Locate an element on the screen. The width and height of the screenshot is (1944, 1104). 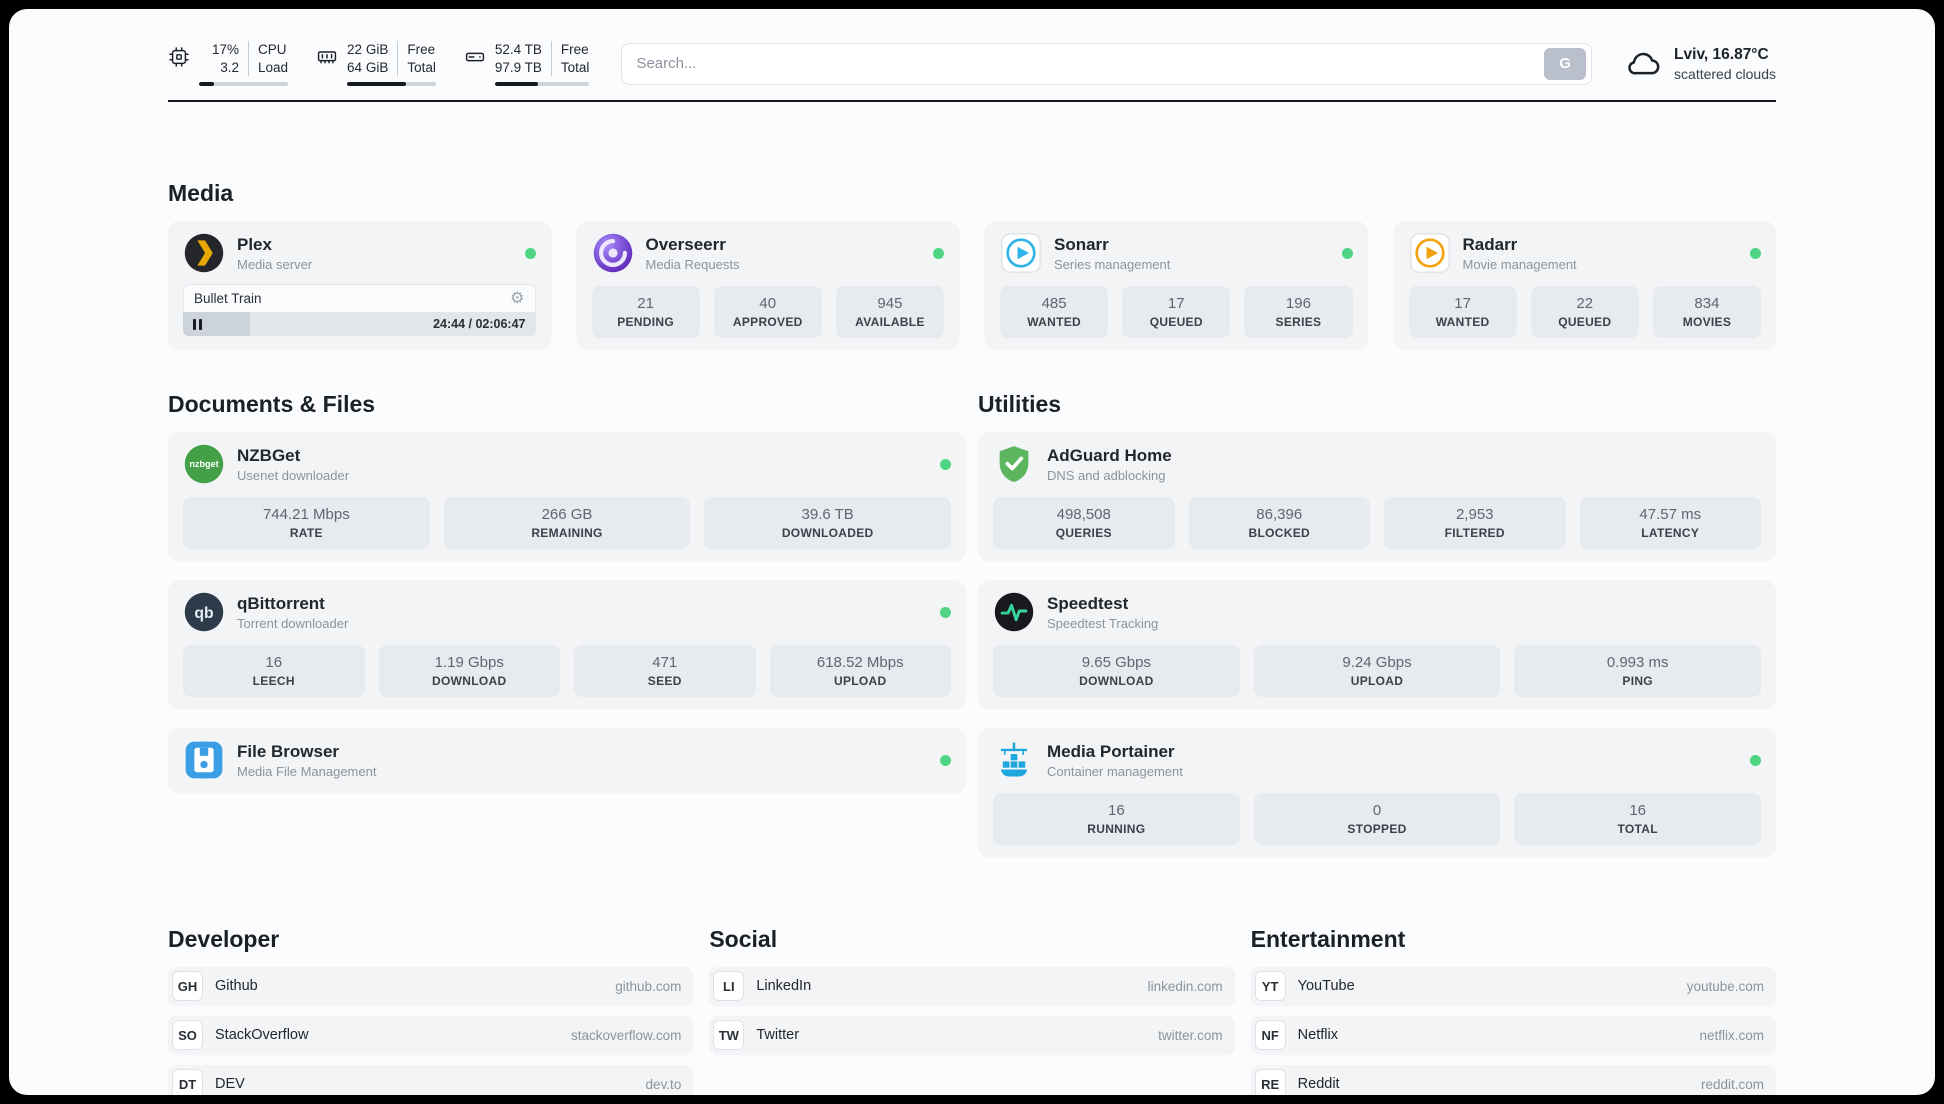
weather-condition: scattered clouds is located at coordinates (1725, 73).